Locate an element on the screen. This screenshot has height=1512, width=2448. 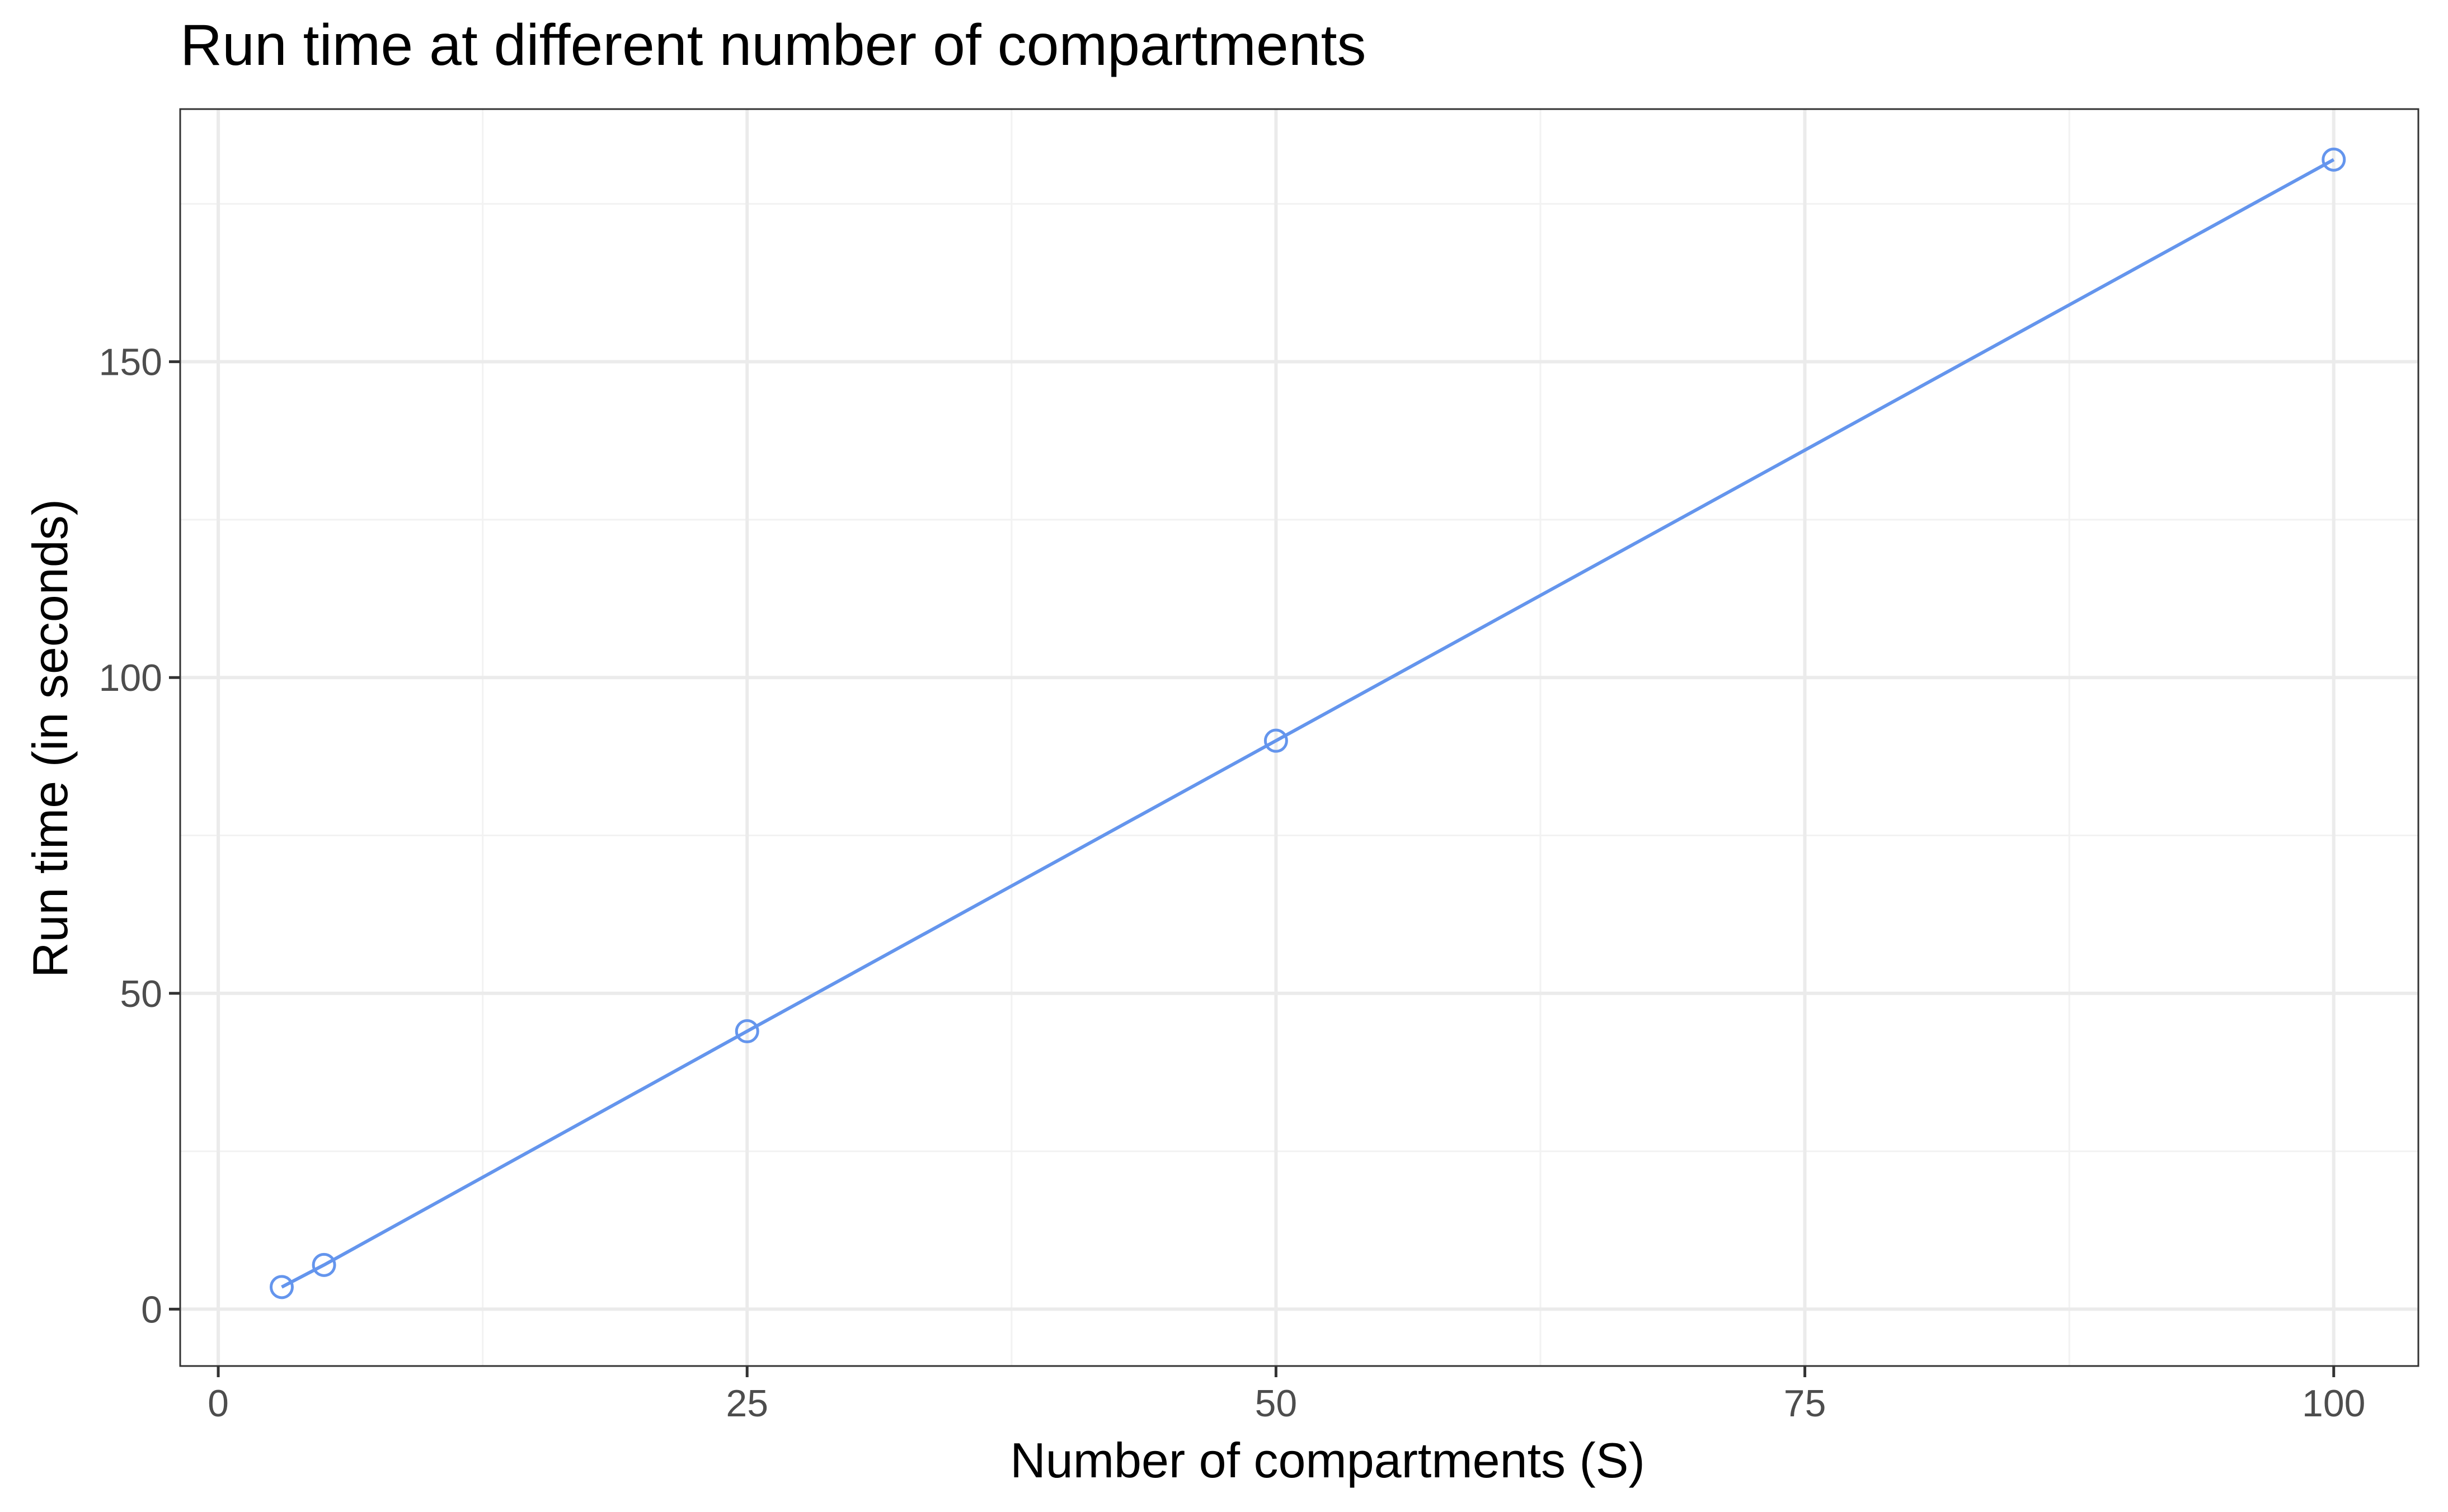
x-axis-label: Number of compartments (S) is located at coordinates (1327, 1460).